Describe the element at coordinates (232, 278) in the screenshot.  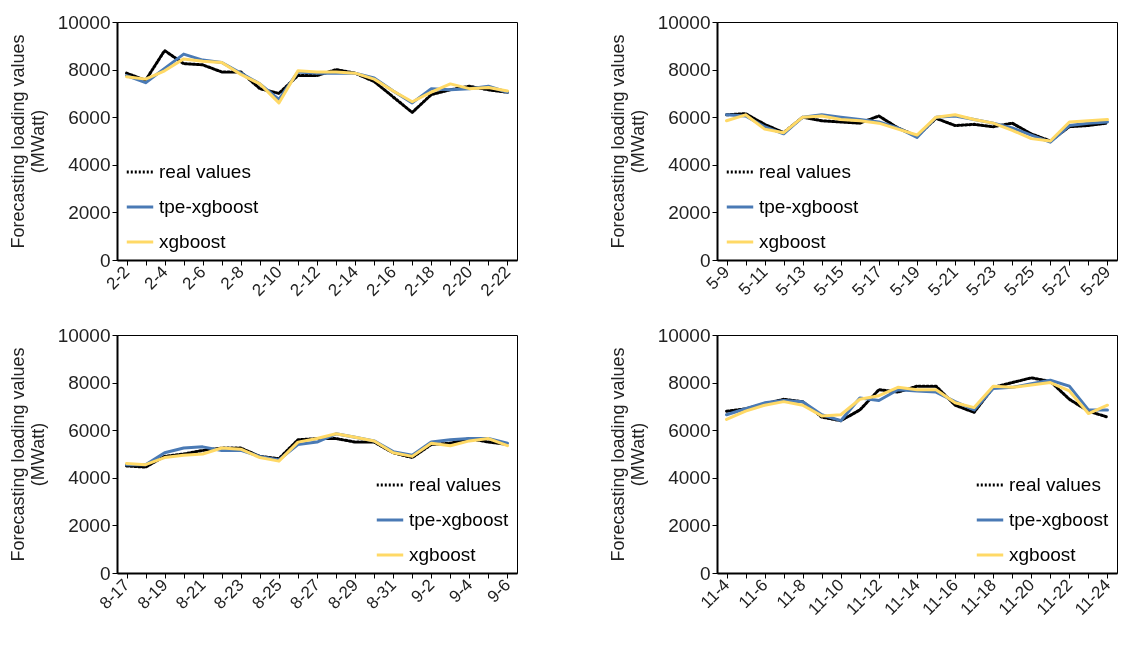
I see `x-tick-label: 2-8` at that location.